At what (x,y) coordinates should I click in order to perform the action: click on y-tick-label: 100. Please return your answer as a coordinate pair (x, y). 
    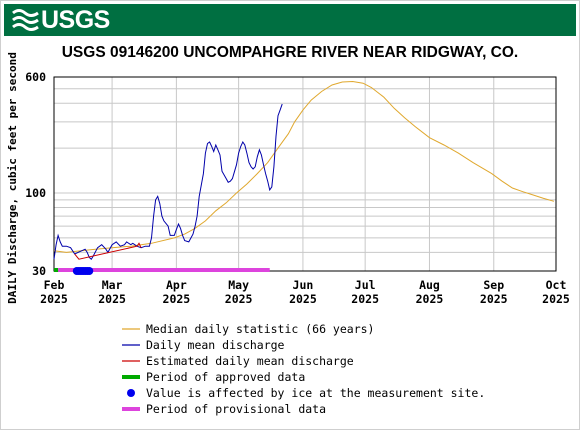
    Looking at the image, I should click on (35, 193).